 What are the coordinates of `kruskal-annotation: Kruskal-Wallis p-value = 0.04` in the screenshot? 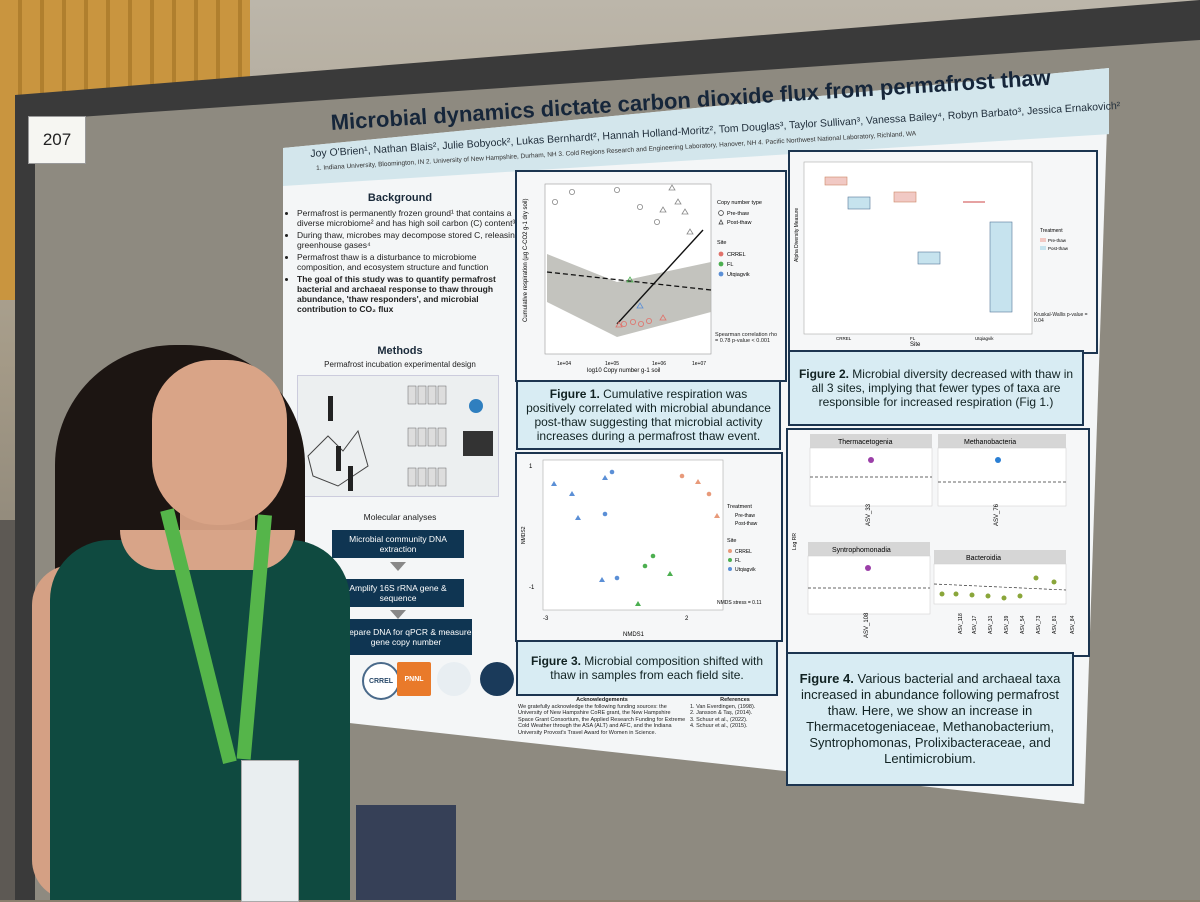 It's located at (1061, 318).